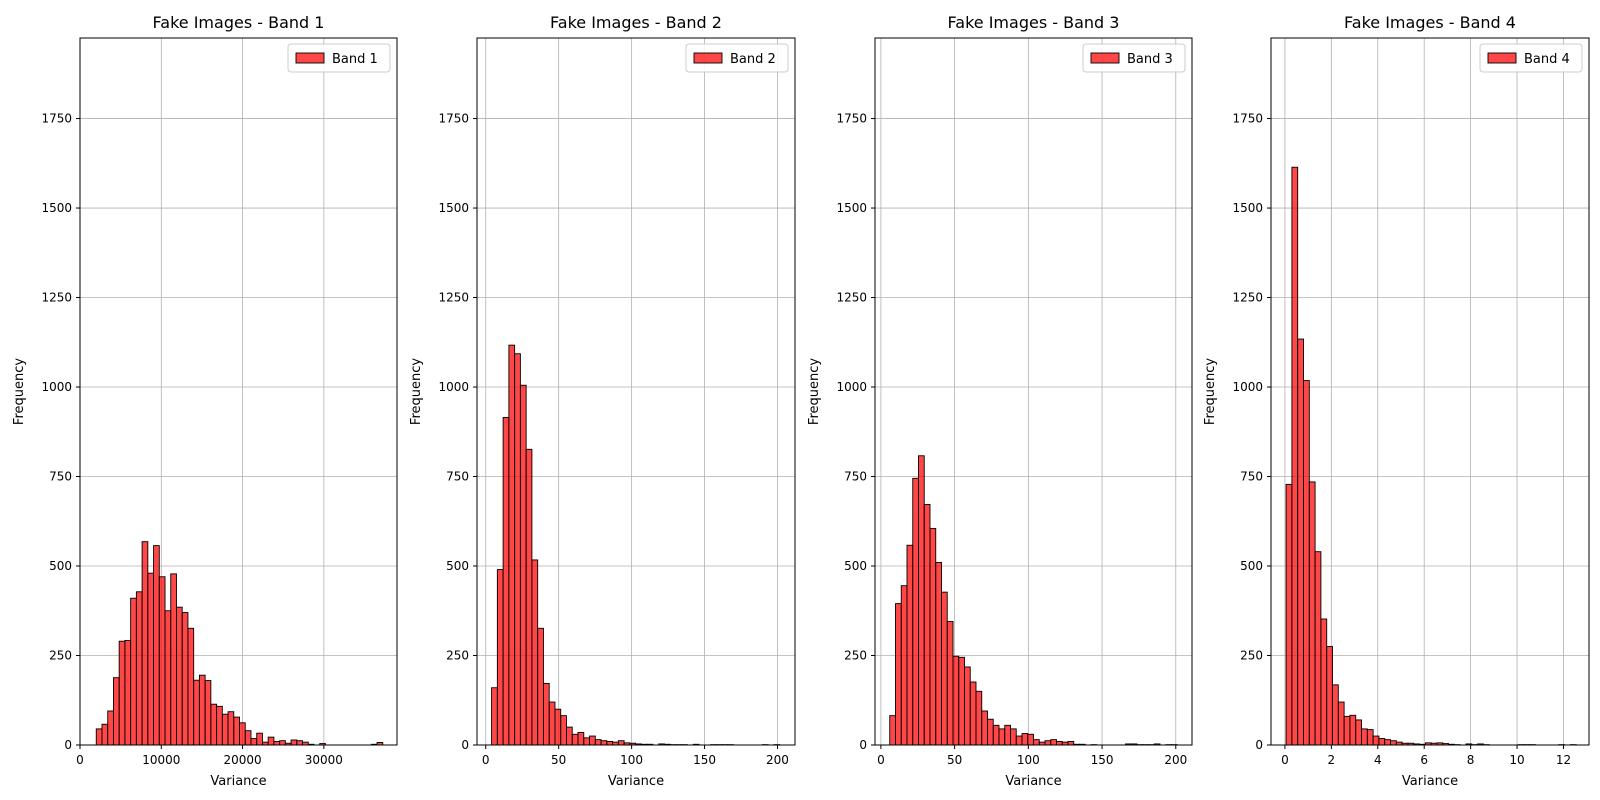 The width and height of the screenshot is (1600, 800). What do you see at coordinates (631, 760) in the screenshot?
I see `x-tick-label: 100` at bounding box center [631, 760].